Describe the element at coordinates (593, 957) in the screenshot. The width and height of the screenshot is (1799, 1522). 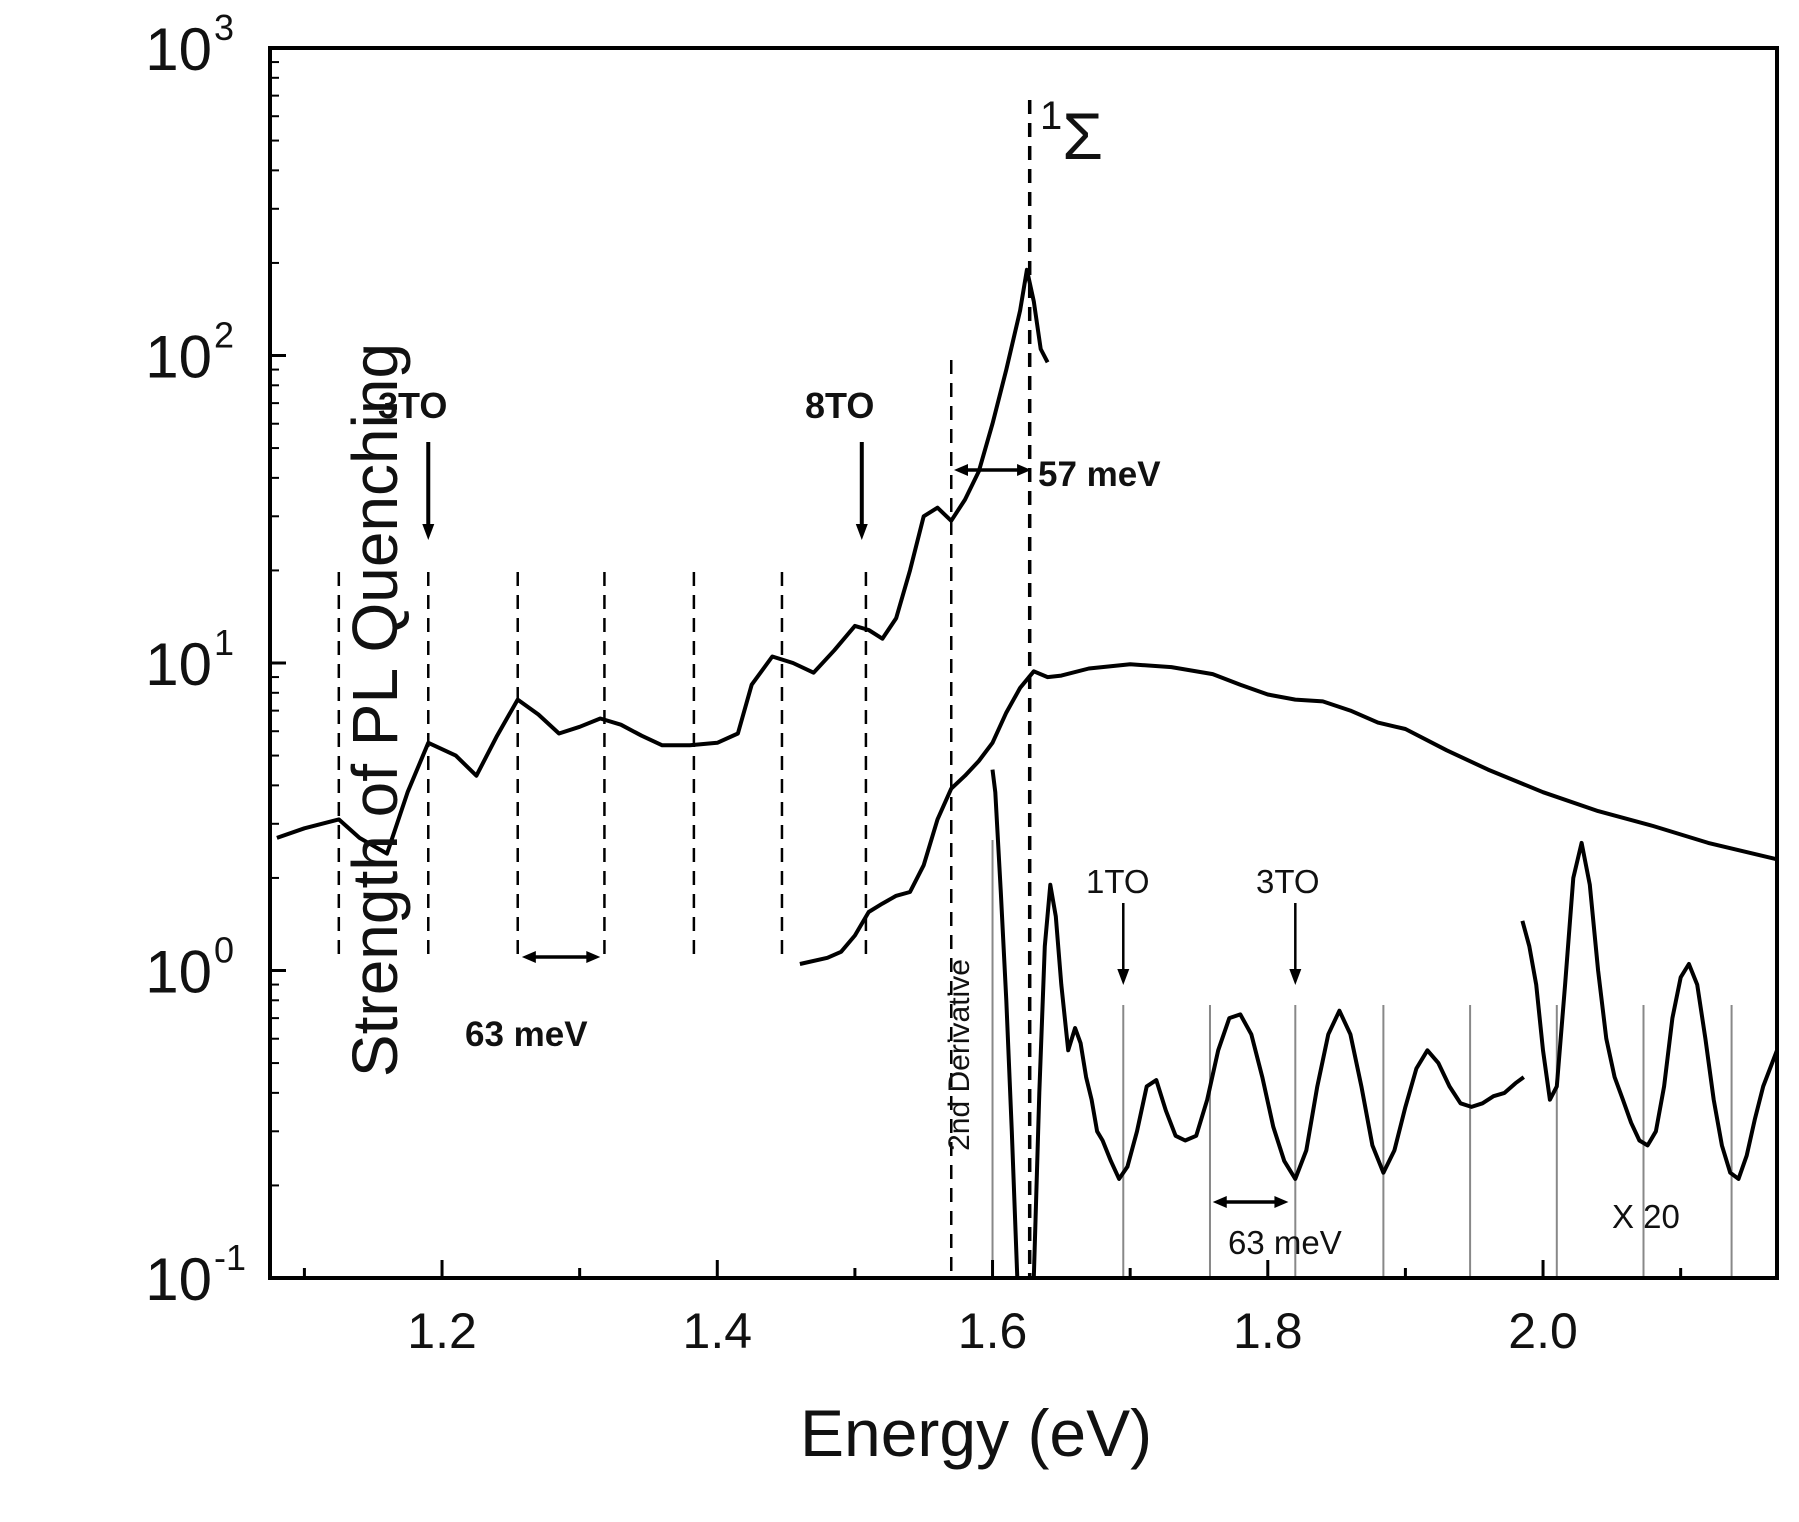
I see `arrow-63mev-upper-head-right` at that location.